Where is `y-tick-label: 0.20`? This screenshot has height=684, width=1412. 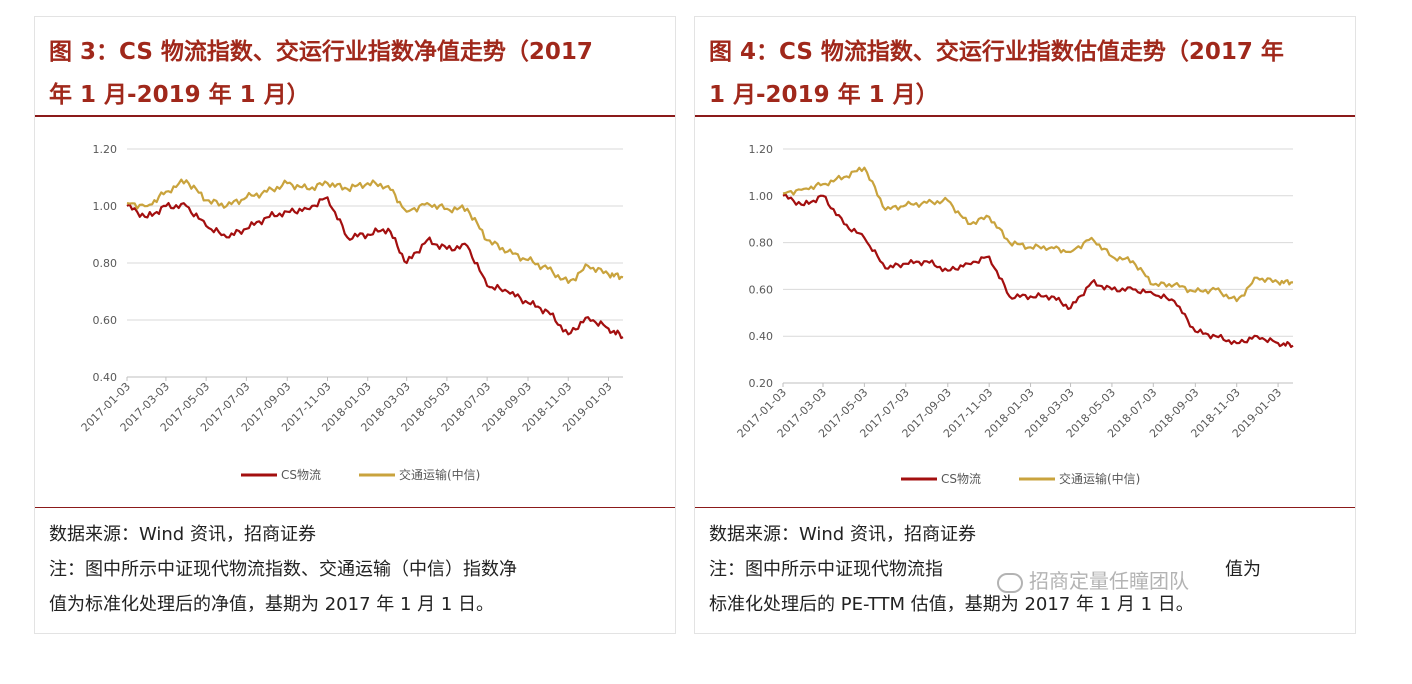 y-tick-label: 0.20 is located at coordinates (761, 383).